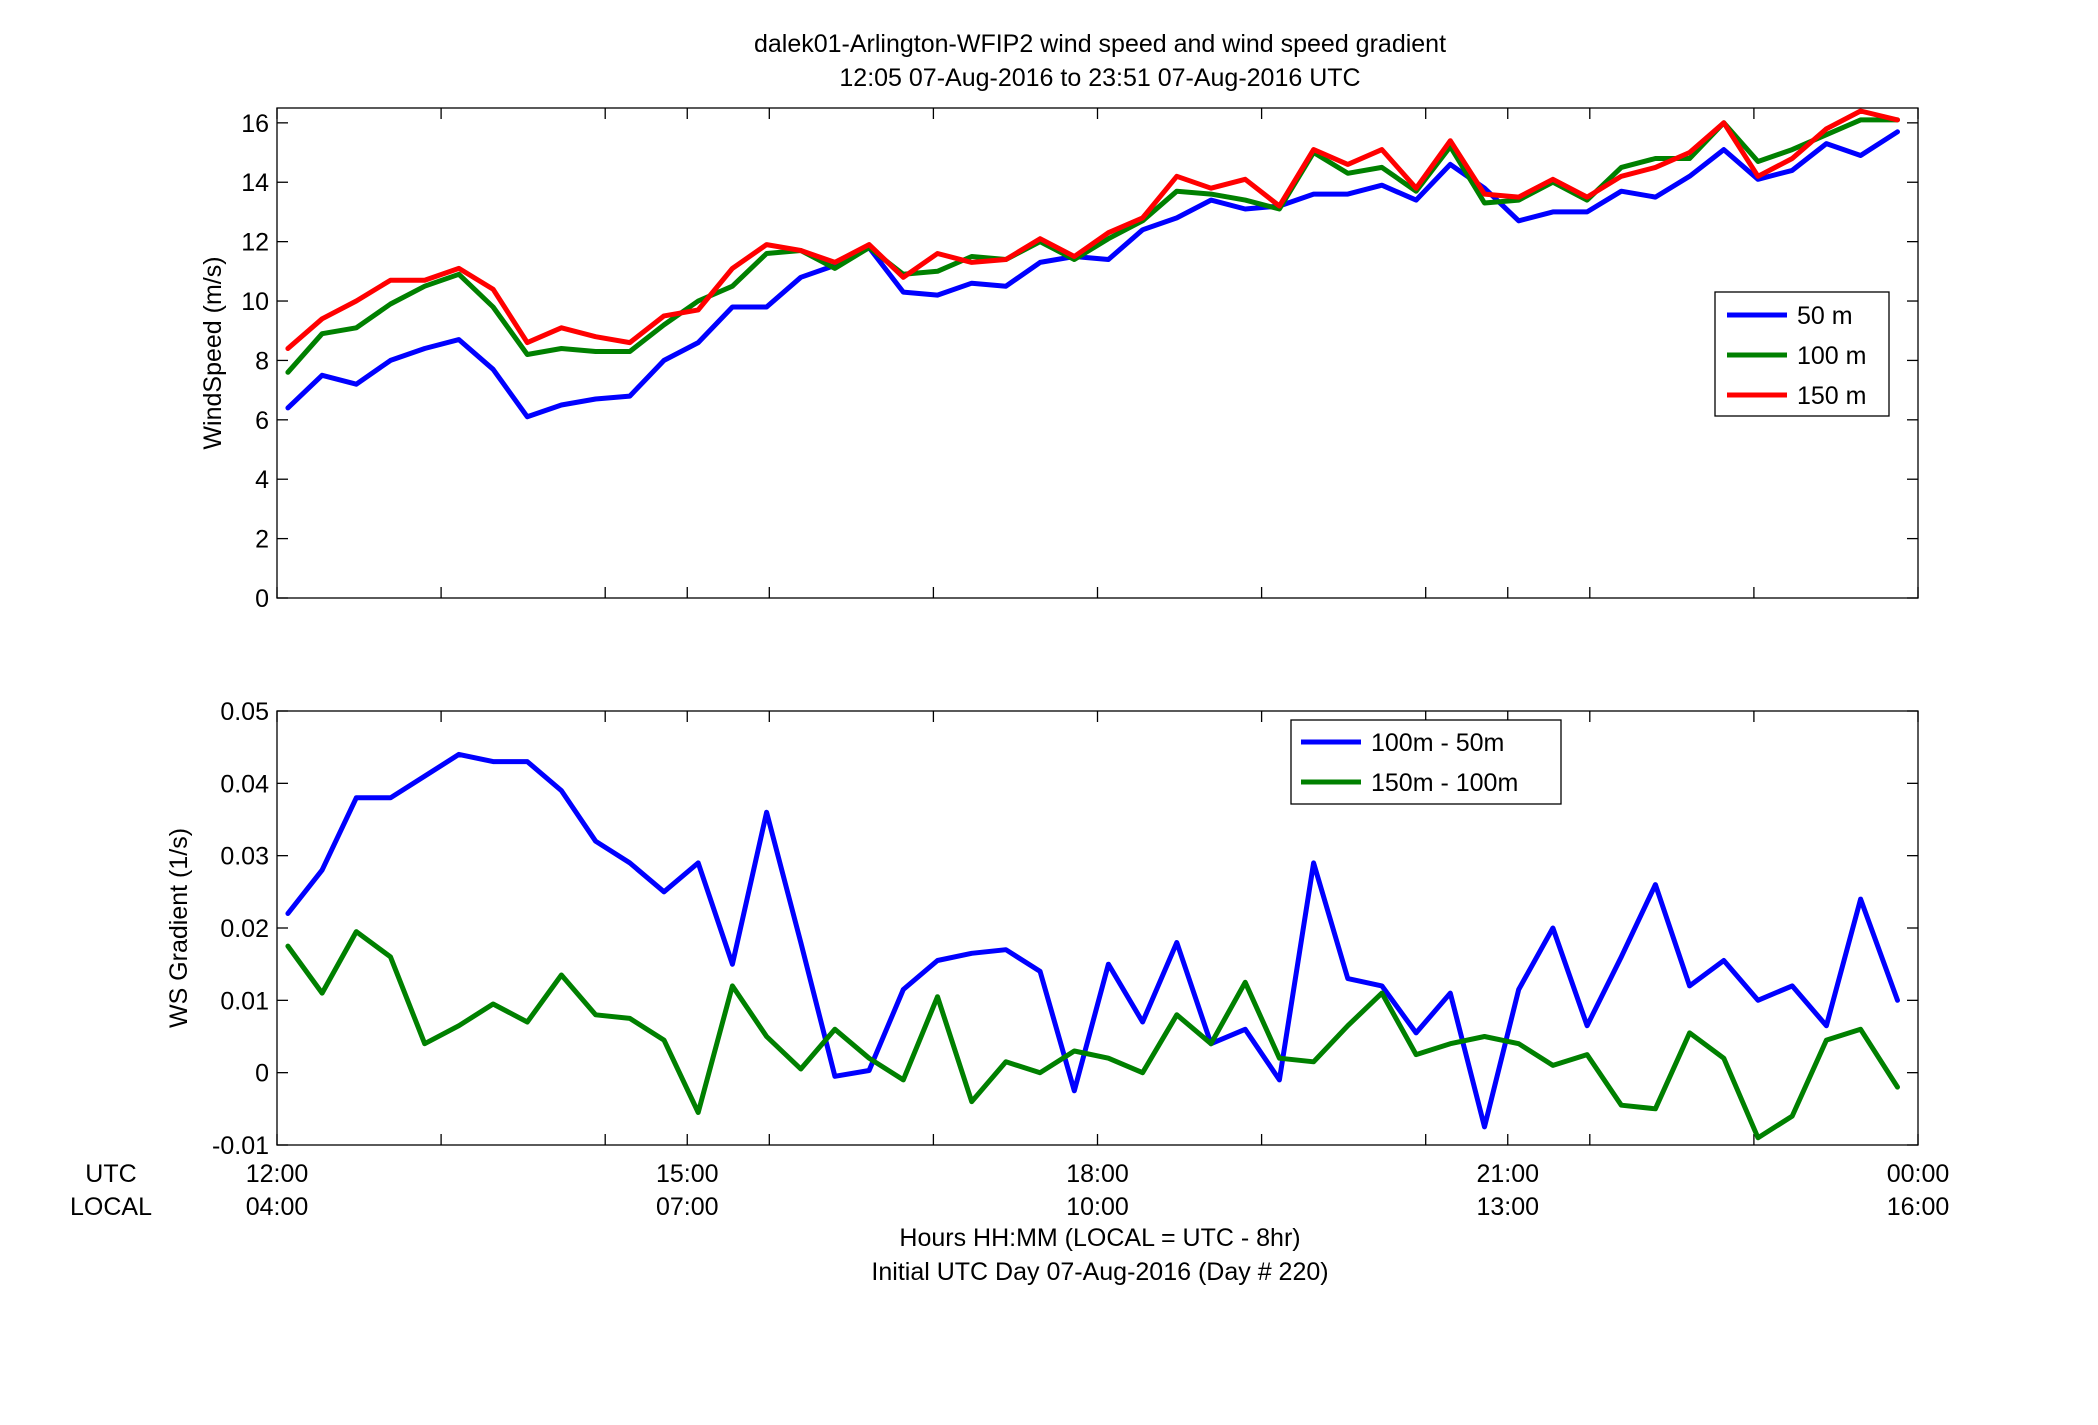 The image size is (2098, 1425). What do you see at coordinates (262, 421) in the screenshot?
I see `windspeed-ytick-label: 6` at bounding box center [262, 421].